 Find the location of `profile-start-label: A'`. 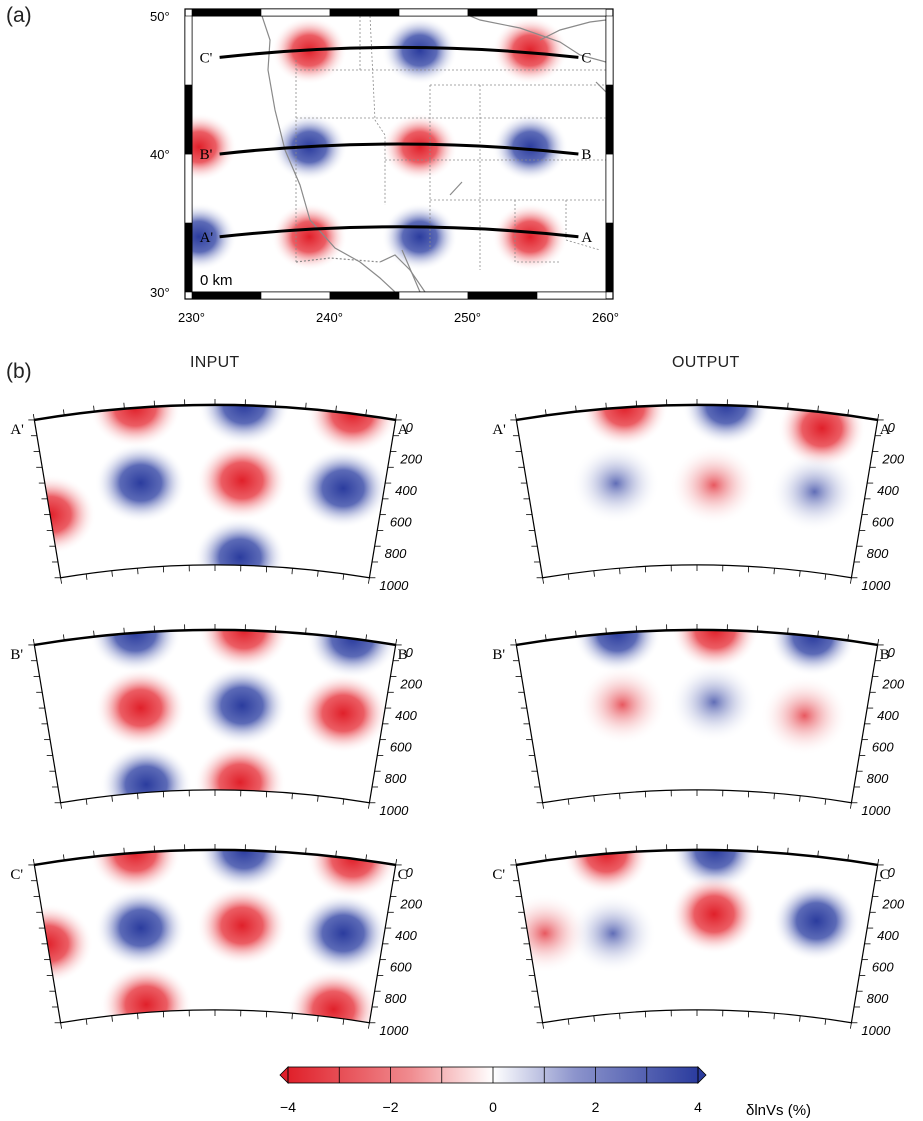

profile-start-label: A' is located at coordinates (207, 238).